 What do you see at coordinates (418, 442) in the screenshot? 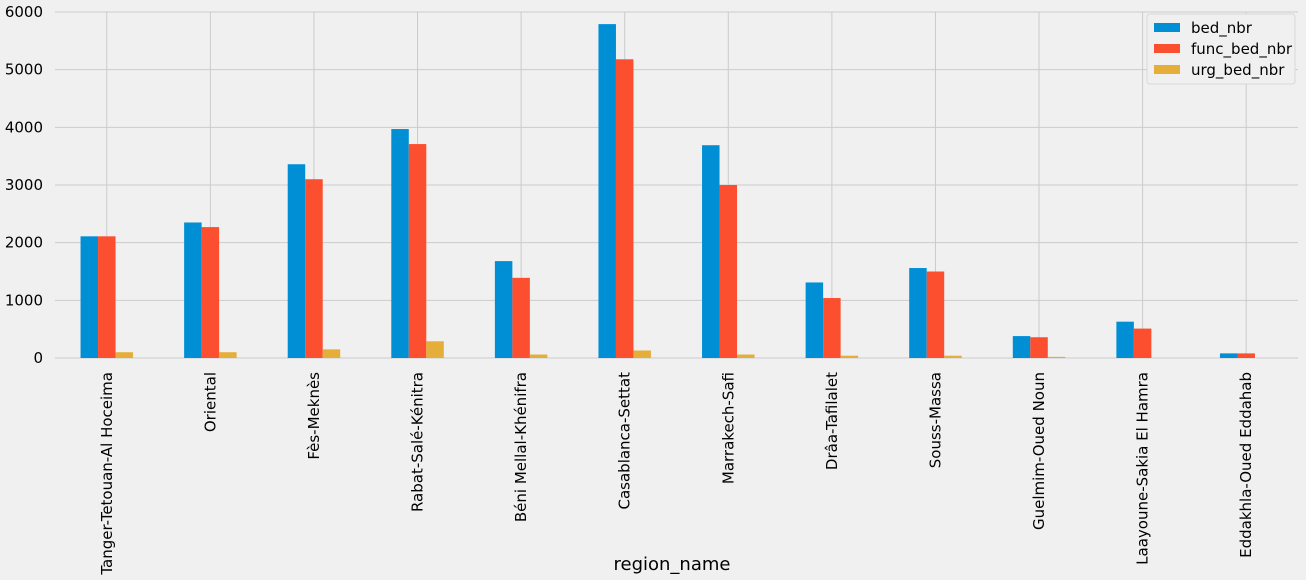
I see `x-tick-label: Rabat-Salé-Kénitra` at bounding box center [418, 442].